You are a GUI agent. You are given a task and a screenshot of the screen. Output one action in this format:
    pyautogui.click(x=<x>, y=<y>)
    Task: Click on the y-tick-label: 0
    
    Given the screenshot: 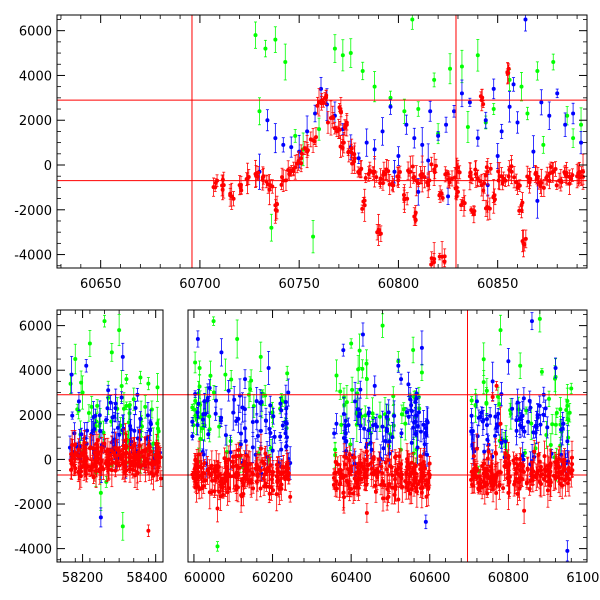 What is the action you would take?
    pyautogui.click(x=48, y=166)
    